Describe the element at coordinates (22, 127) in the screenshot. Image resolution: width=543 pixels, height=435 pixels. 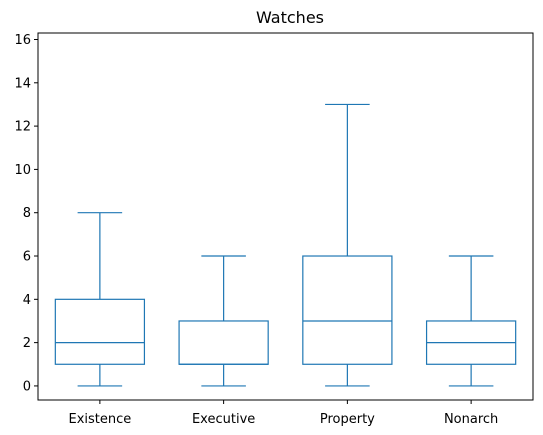
I see `y-tick-label: 12` at that location.